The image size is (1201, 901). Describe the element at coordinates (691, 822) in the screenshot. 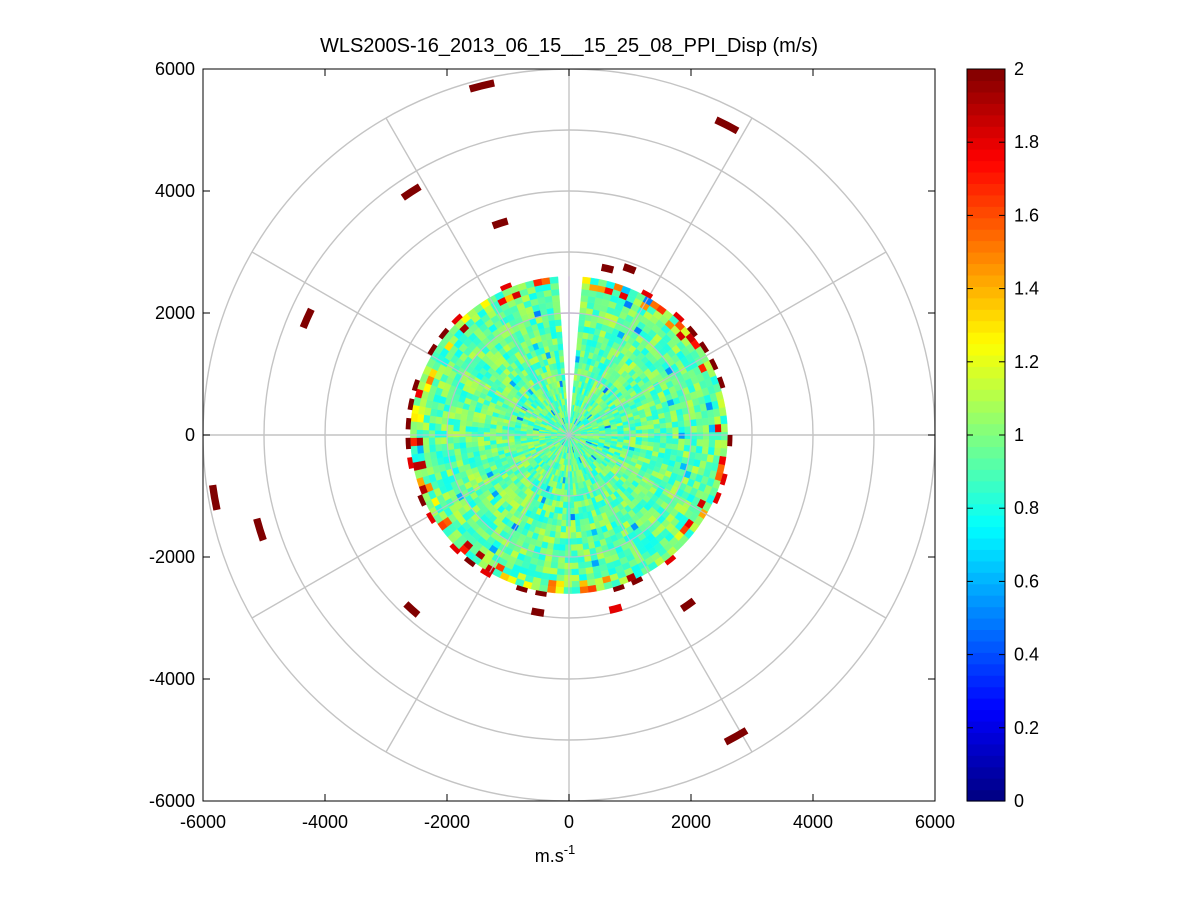

I see `x-tick-label: 2000` at that location.